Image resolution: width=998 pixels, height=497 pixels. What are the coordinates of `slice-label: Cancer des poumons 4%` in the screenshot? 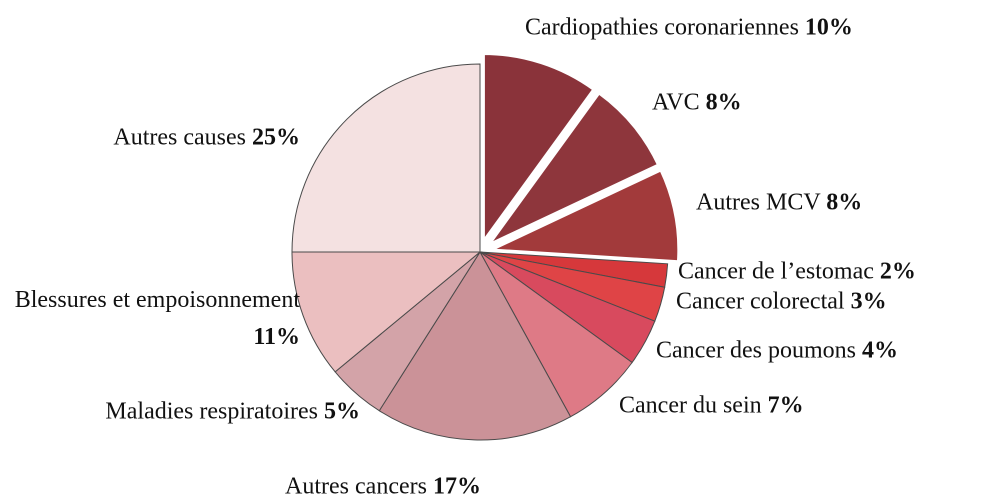 It's located at (777, 351).